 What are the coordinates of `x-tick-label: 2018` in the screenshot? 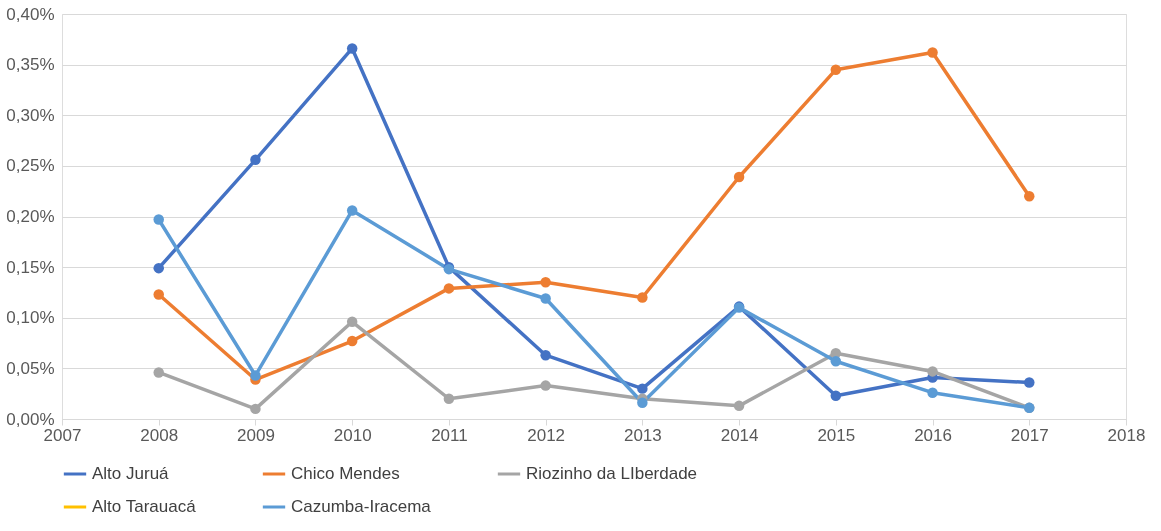 It's located at (1126, 435).